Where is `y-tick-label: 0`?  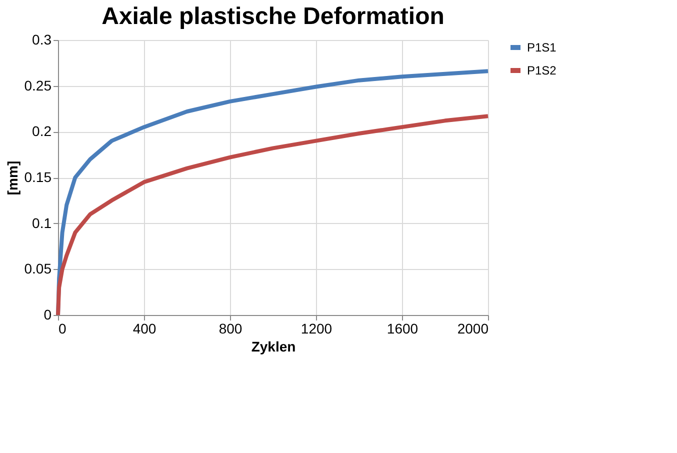 y-tick-label: 0 is located at coordinates (48, 314).